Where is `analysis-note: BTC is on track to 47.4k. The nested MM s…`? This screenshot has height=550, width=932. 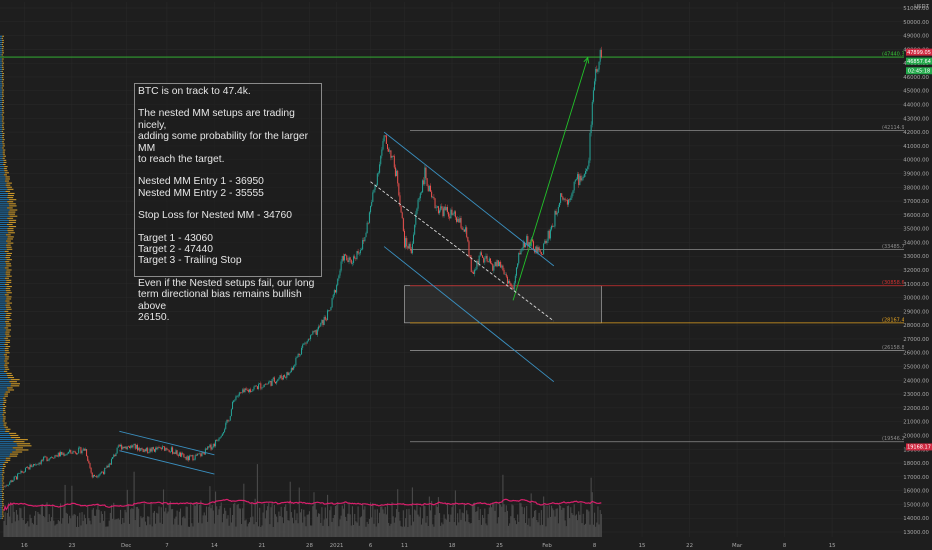
analysis-note: BTC is on track to 47.4k. The nested MM s… is located at coordinates (228, 203).